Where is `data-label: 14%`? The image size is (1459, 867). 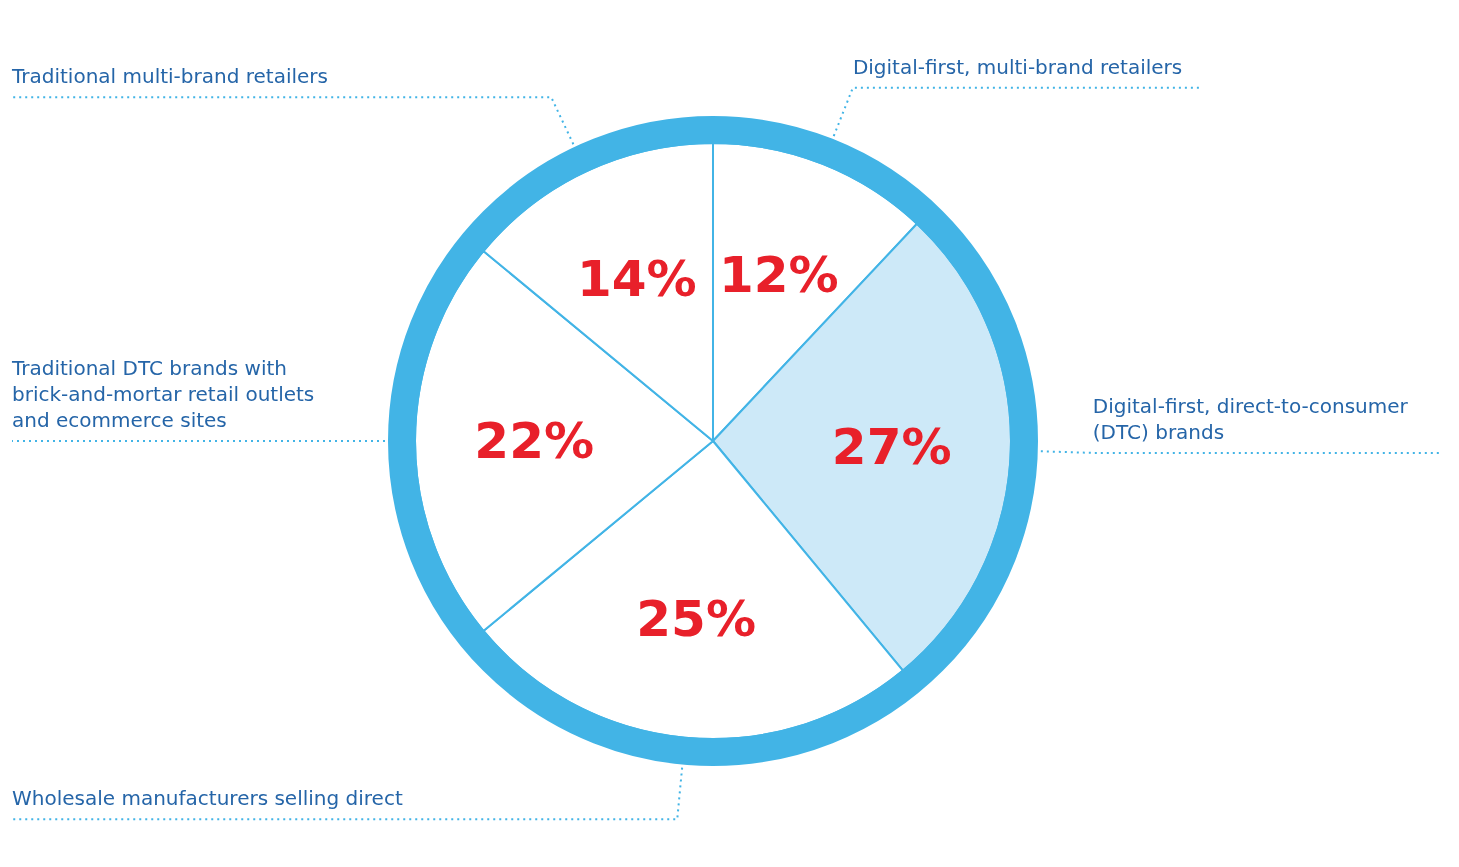
data-label: 14% is located at coordinates (637, 279).